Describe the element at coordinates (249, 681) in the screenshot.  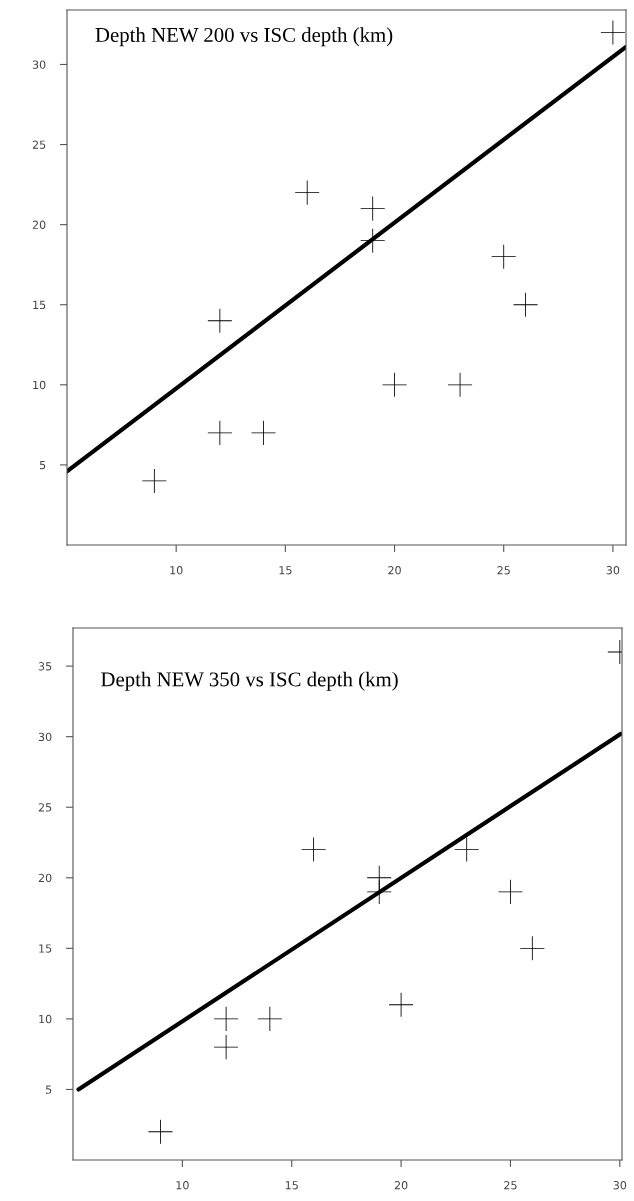
I see `text: Depth NEW 350 vs ISC depth (km)` at that location.